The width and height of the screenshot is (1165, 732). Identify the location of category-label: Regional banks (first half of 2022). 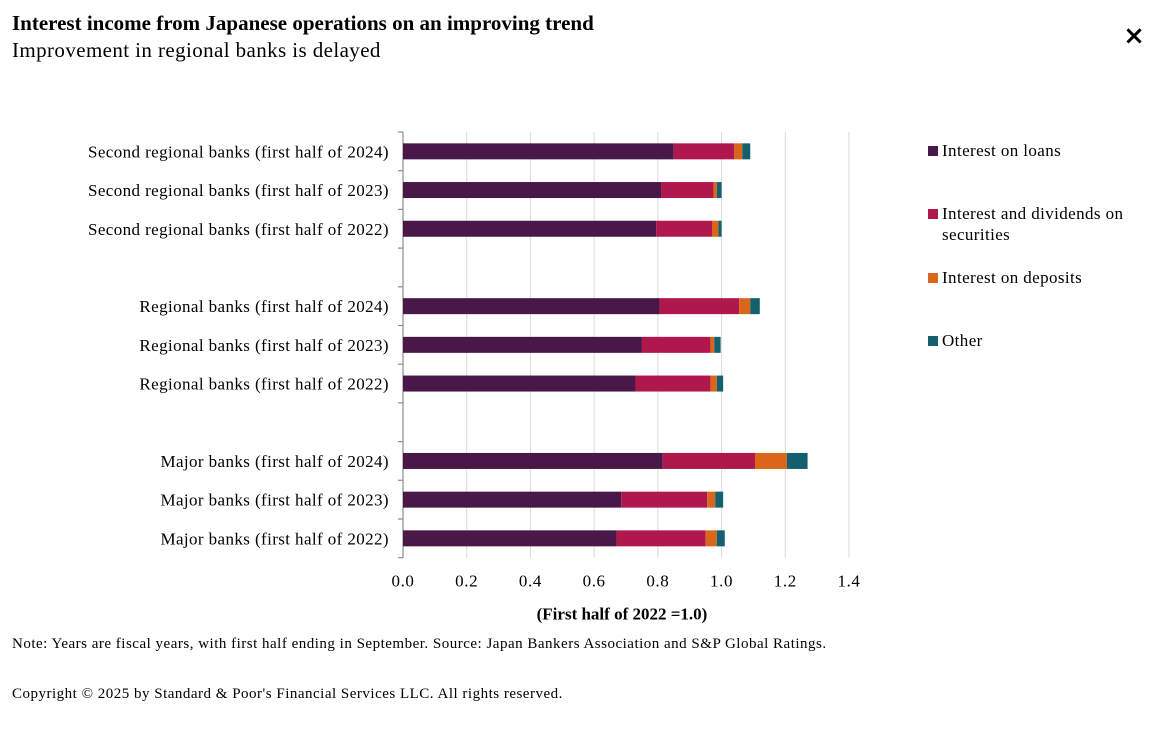
(264, 384).